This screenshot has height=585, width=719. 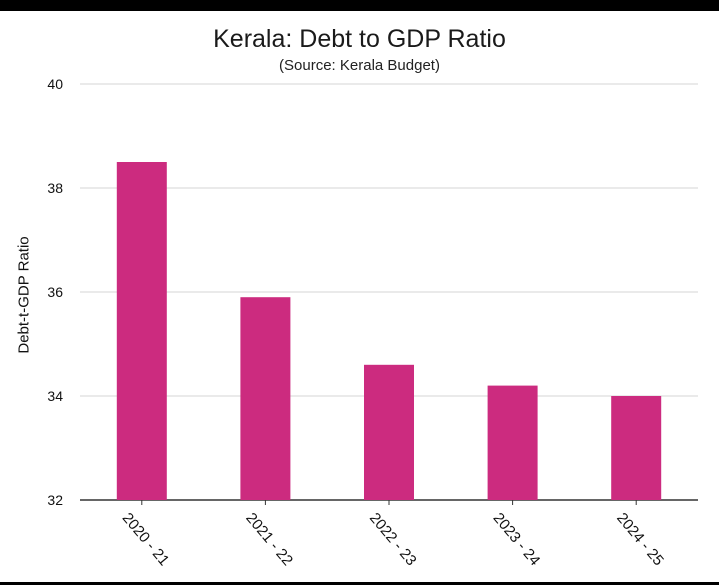 I want to click on x-tick-label: 2021 - 22, so click(x=269, y=539).